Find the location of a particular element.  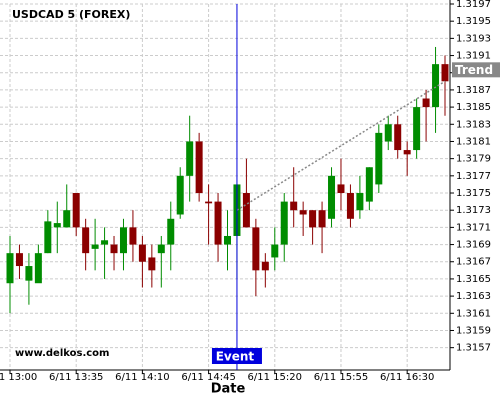

chart-title: USDCAD 5 (FOREX) is located at coordinates (71, 14).